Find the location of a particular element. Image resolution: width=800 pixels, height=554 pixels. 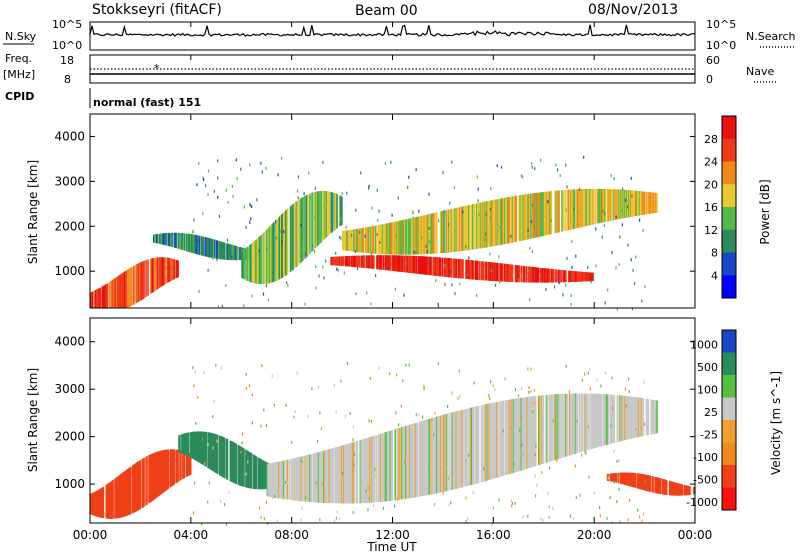

colorbar-tick-label: 12 is located at coordinates (711, 230).